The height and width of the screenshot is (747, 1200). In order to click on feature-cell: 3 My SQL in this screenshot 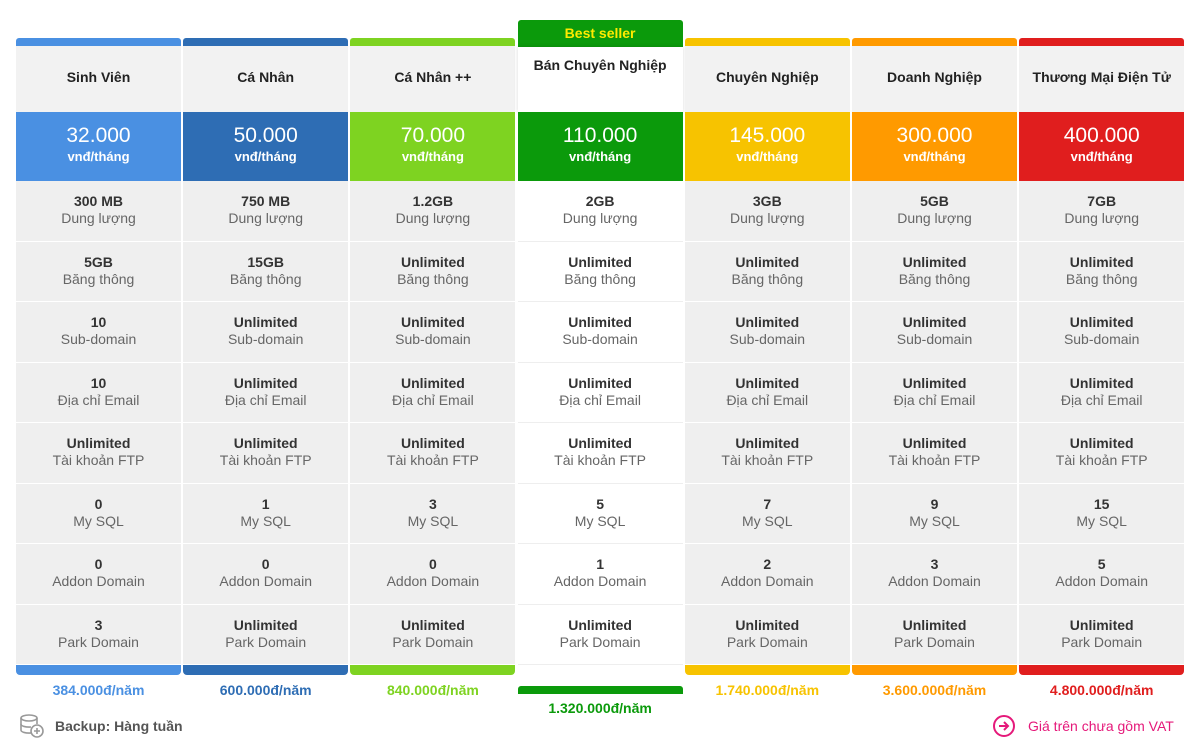, I will do `click(433, 513)`.